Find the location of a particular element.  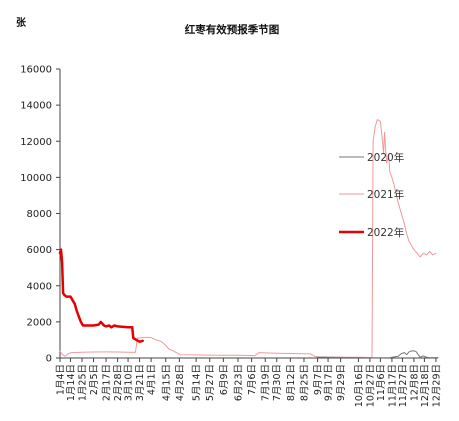

unit-label: 张 is located at coordinates (21, 22).